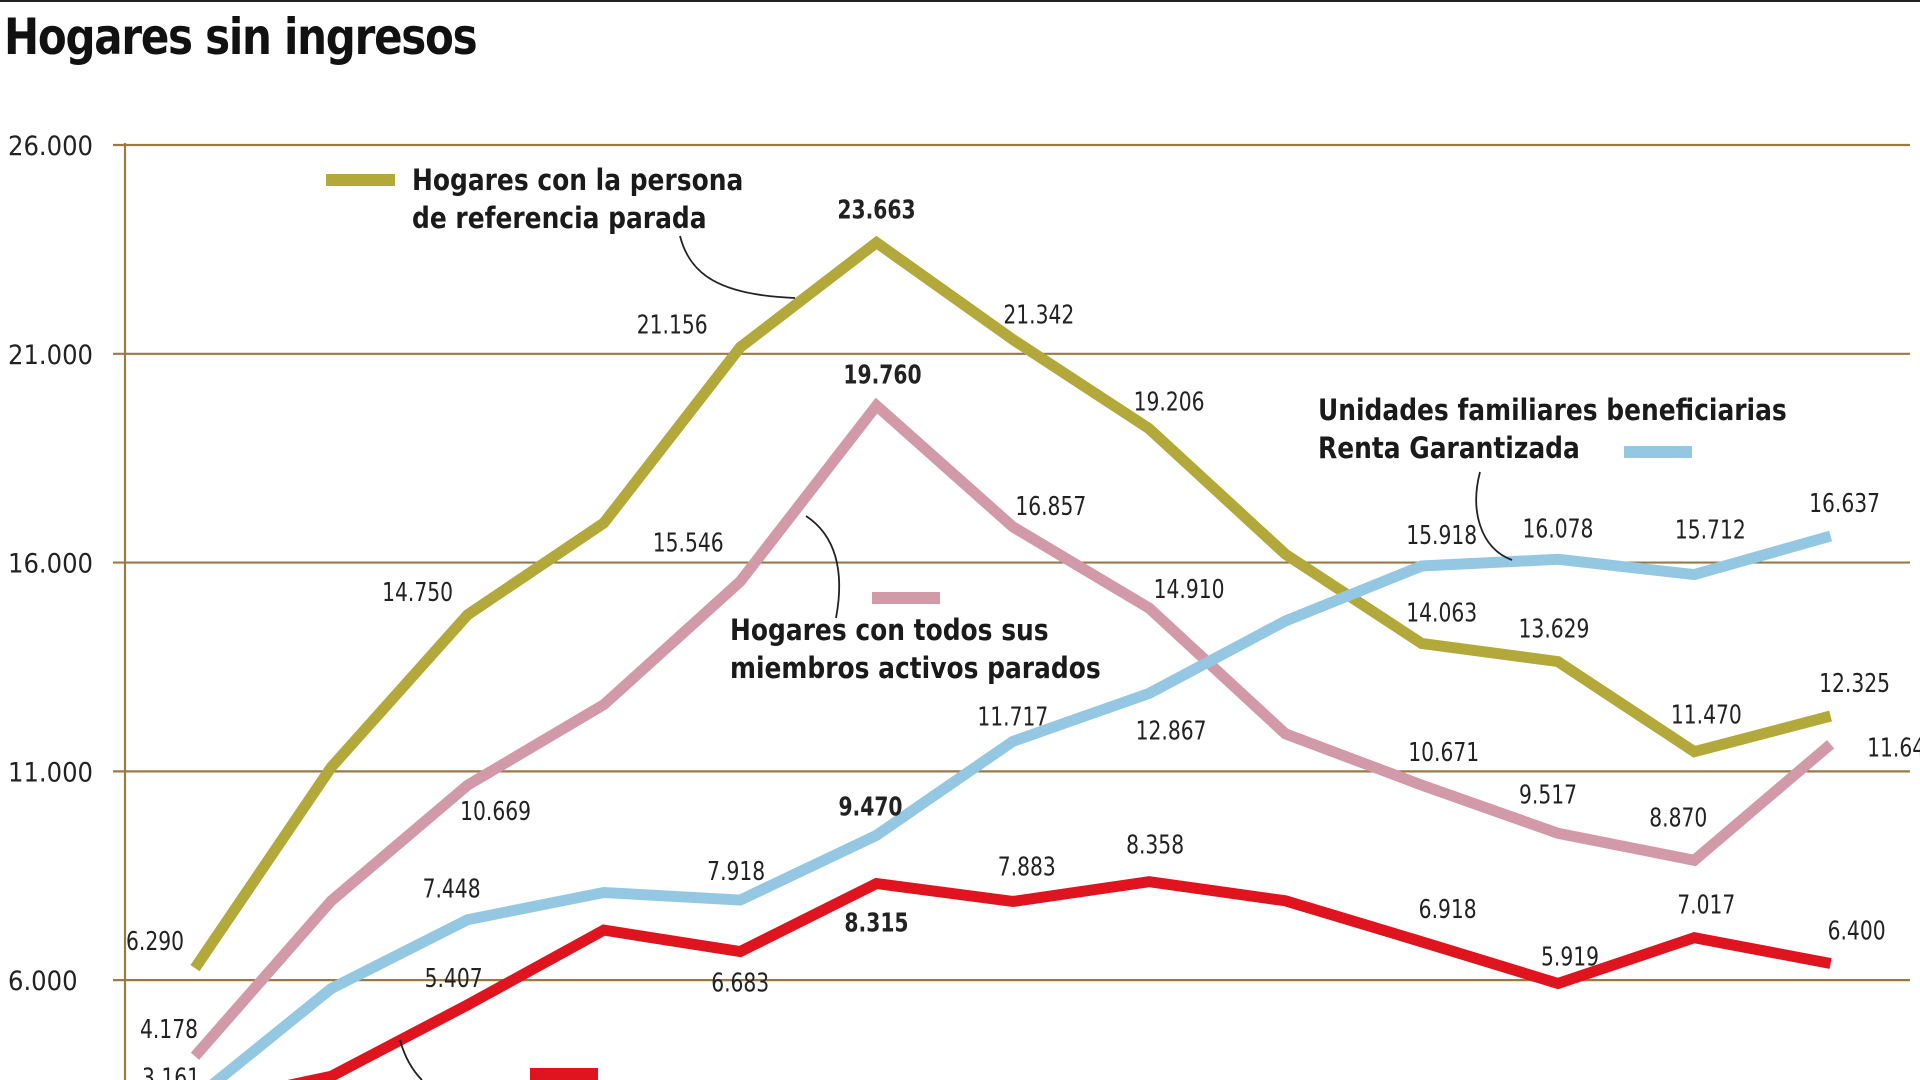  I want to click on data-label-rojo: 7.883, so click(1027, 867).